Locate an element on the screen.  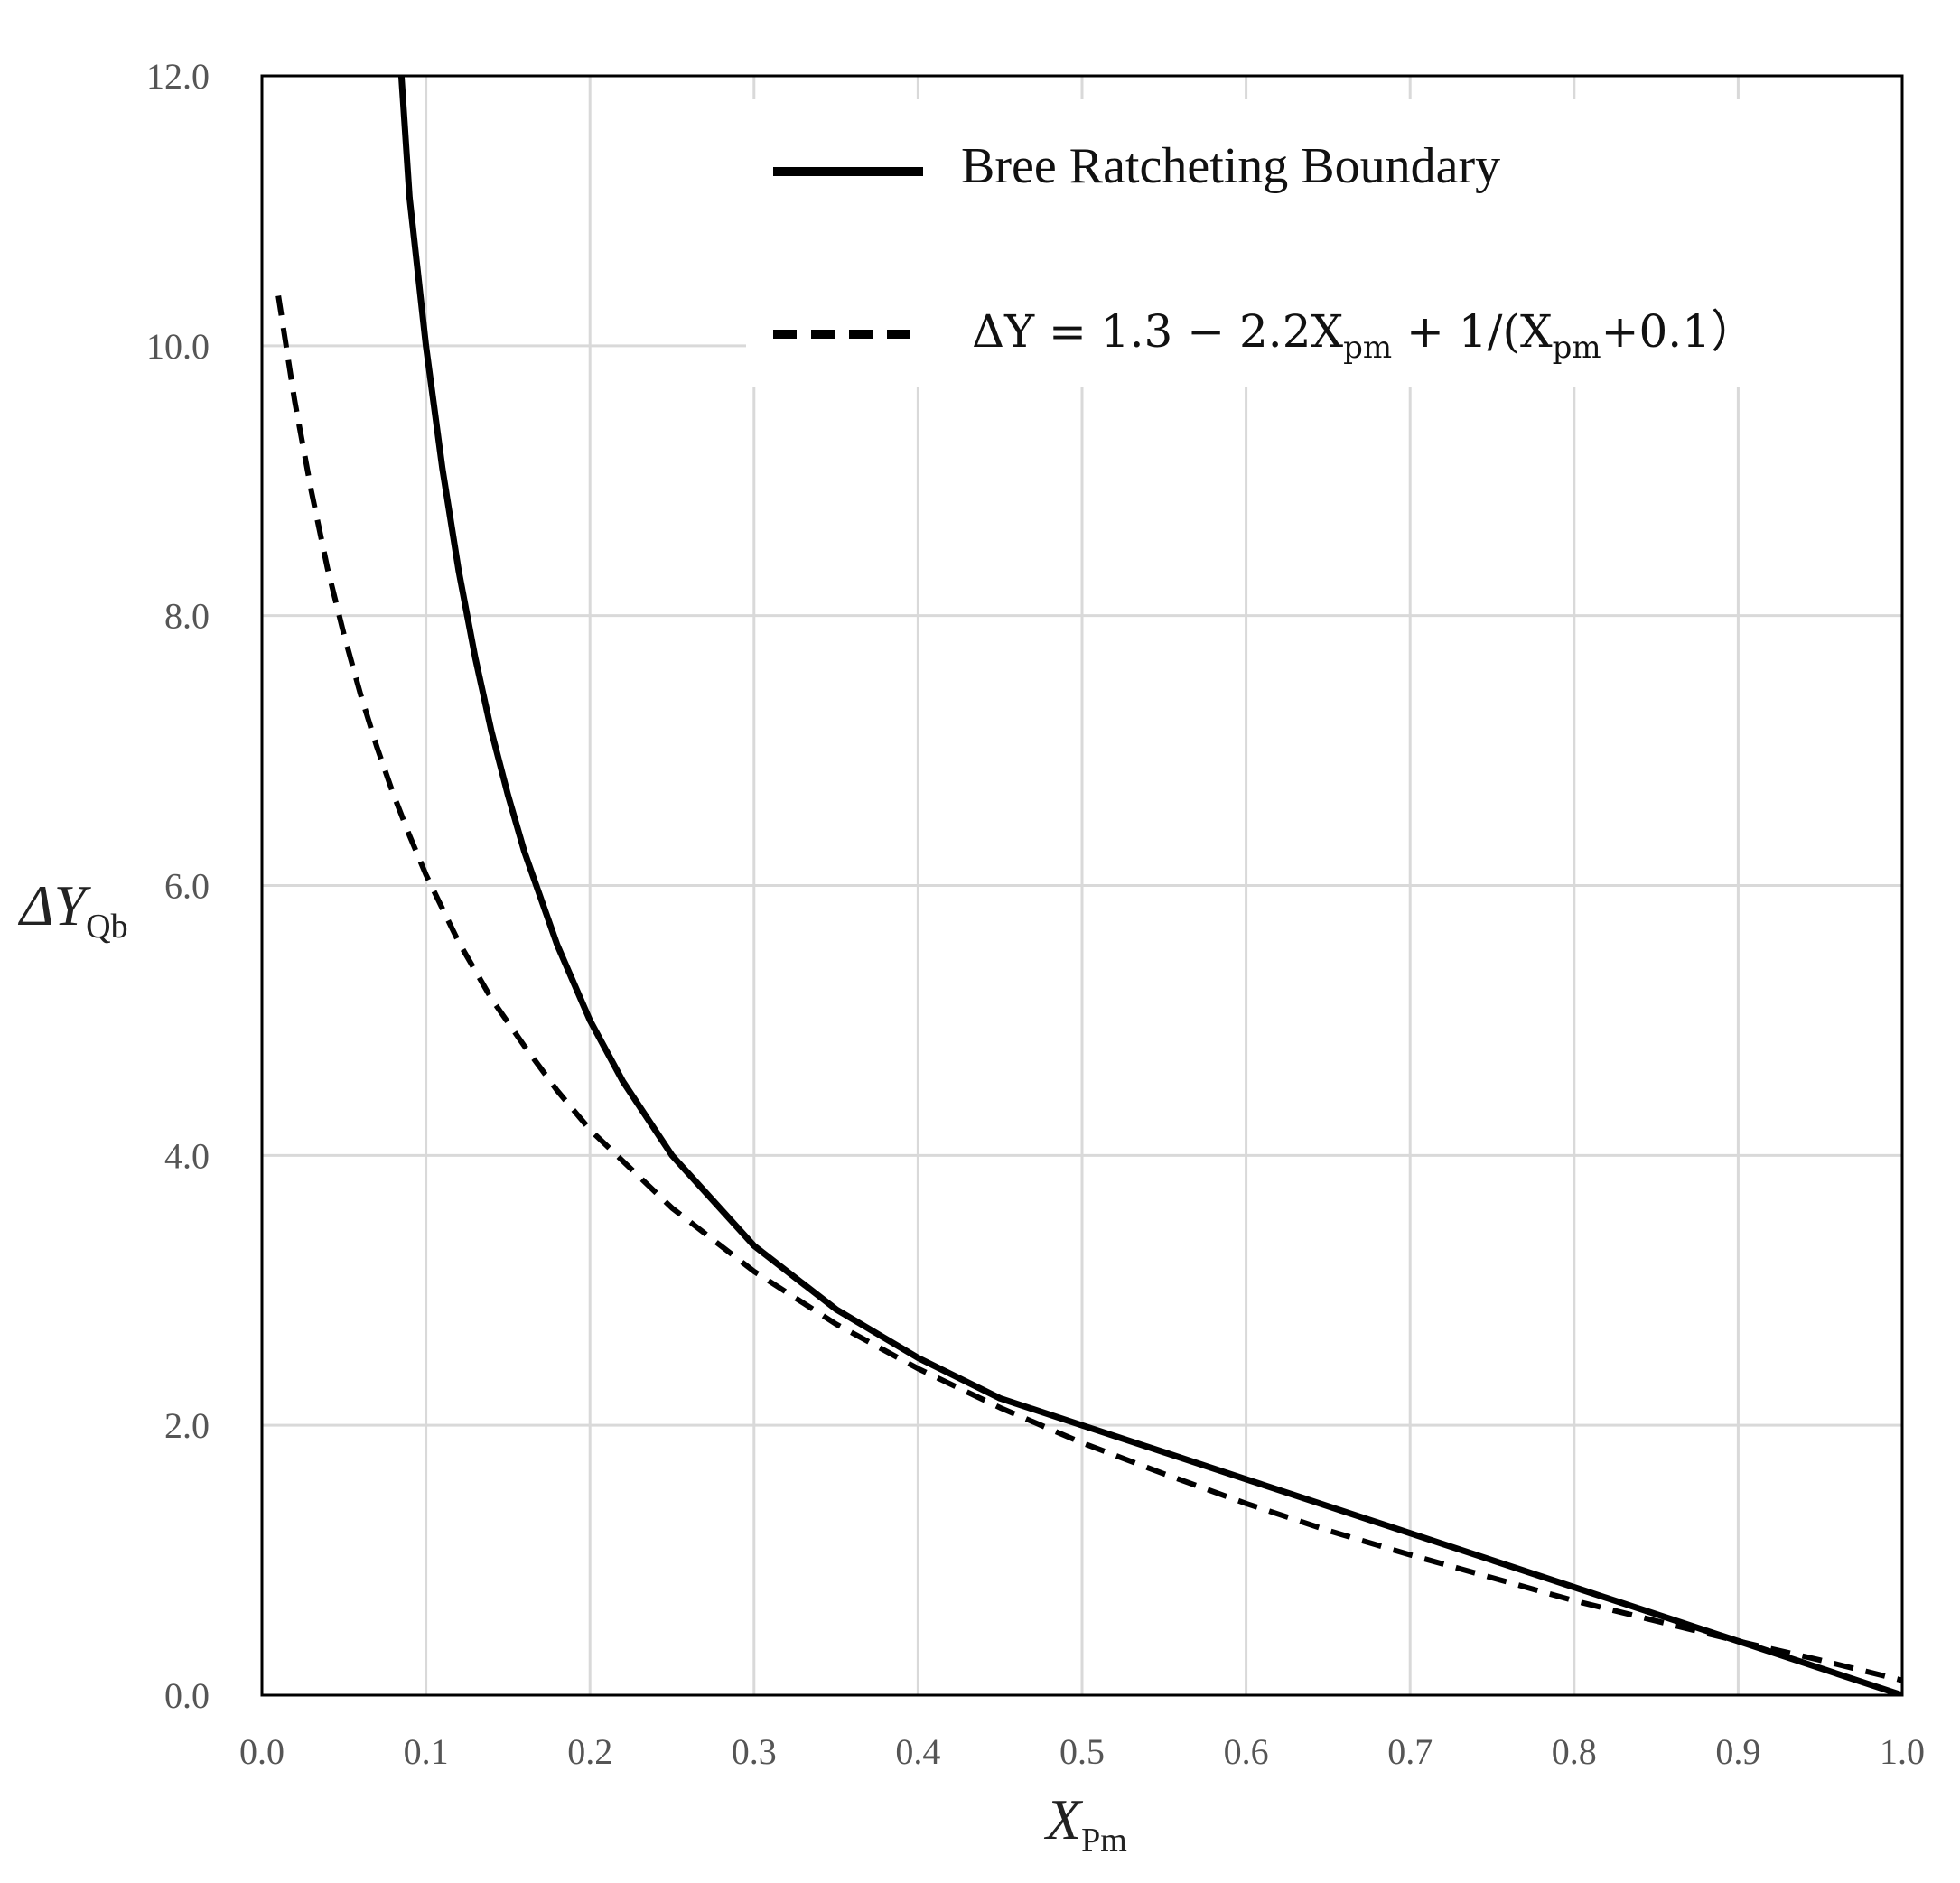
x-tick-label: 0.5 is located at coordinates (1082, 1751).